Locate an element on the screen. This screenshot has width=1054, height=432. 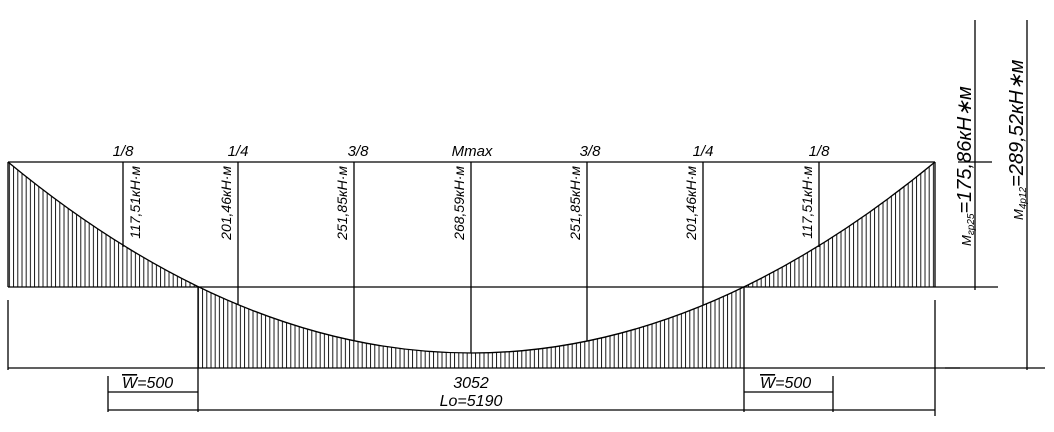
subscript: 4р12 is located at coordinates (1023, 197).